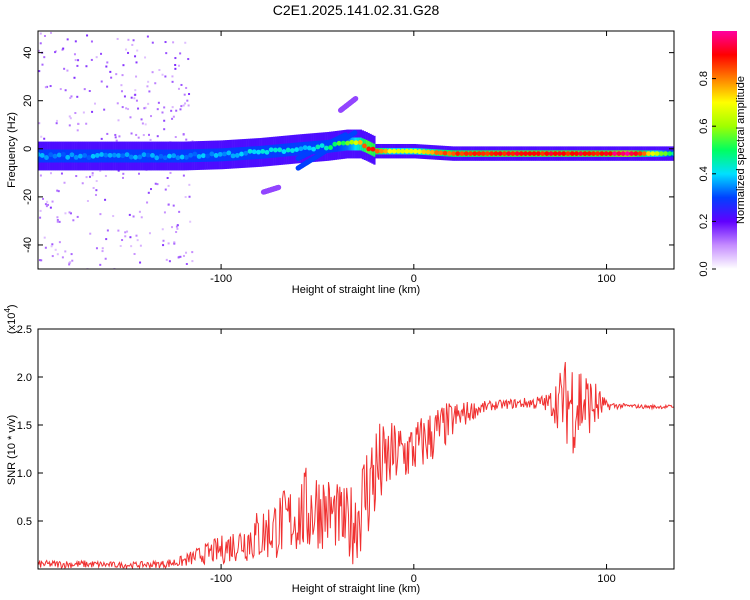 Image resolution: width=750 pixels, height=600 pixels. I want to click on y-tick-label: 0.5, so click(24, 522).